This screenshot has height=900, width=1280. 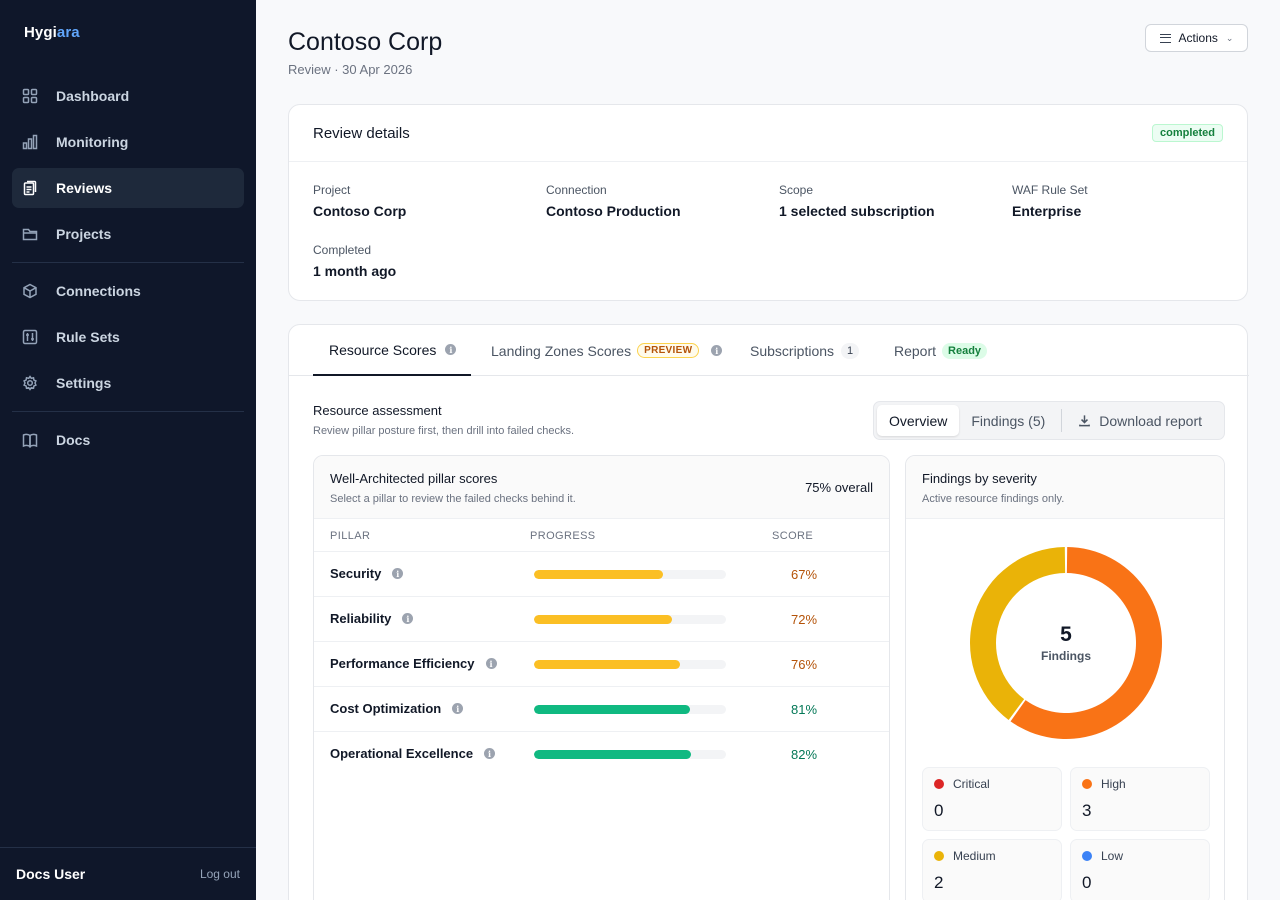 I want to click on grid-icon, so click(x=30, y=96).